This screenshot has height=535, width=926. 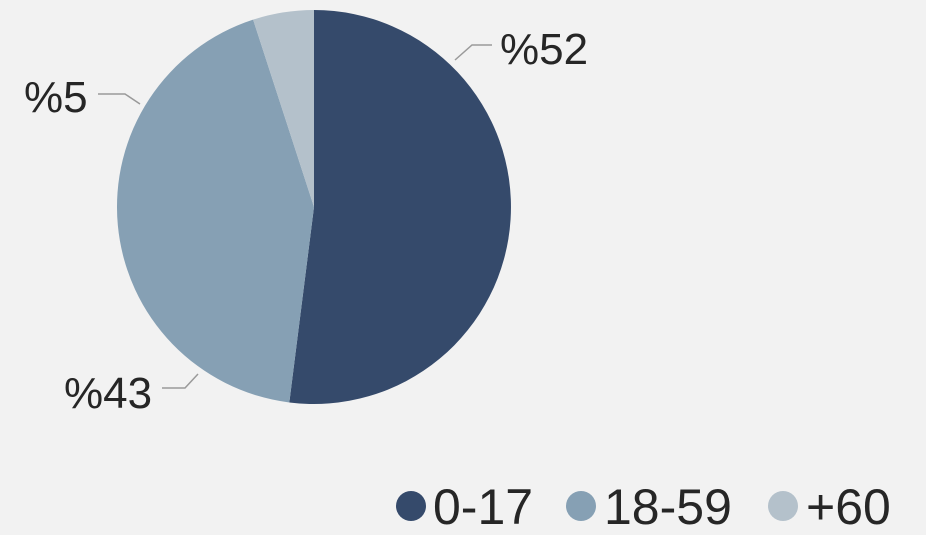 I want to click on legend: 0-17 18-59 +60, so click(x=643, y=507).